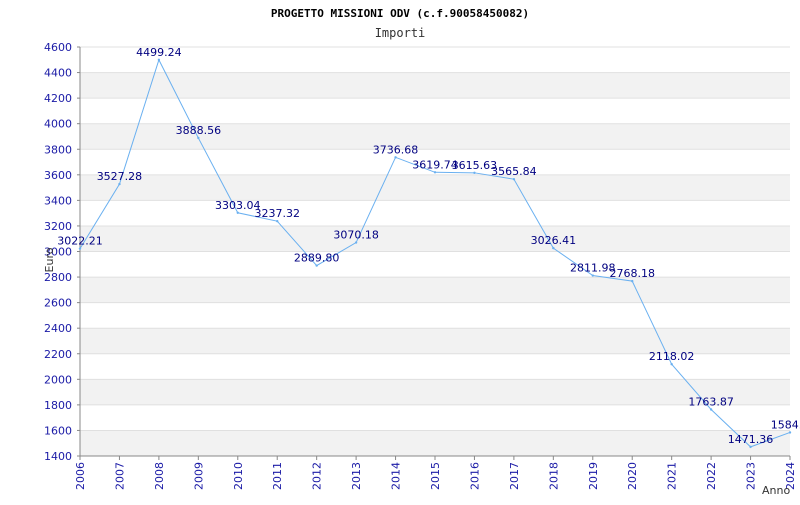  What do you see at coordinates (632, 273) in the screenshot?
I see `data-label: 2768.18` at bounding box center [632, 273].